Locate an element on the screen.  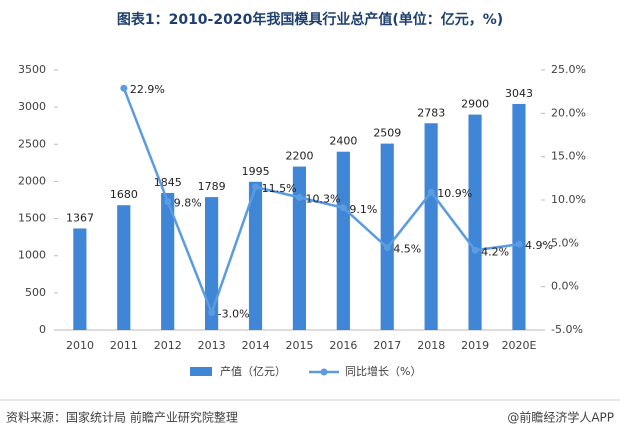
x-tick-label: 2018 is located at coordinates (431, 345).